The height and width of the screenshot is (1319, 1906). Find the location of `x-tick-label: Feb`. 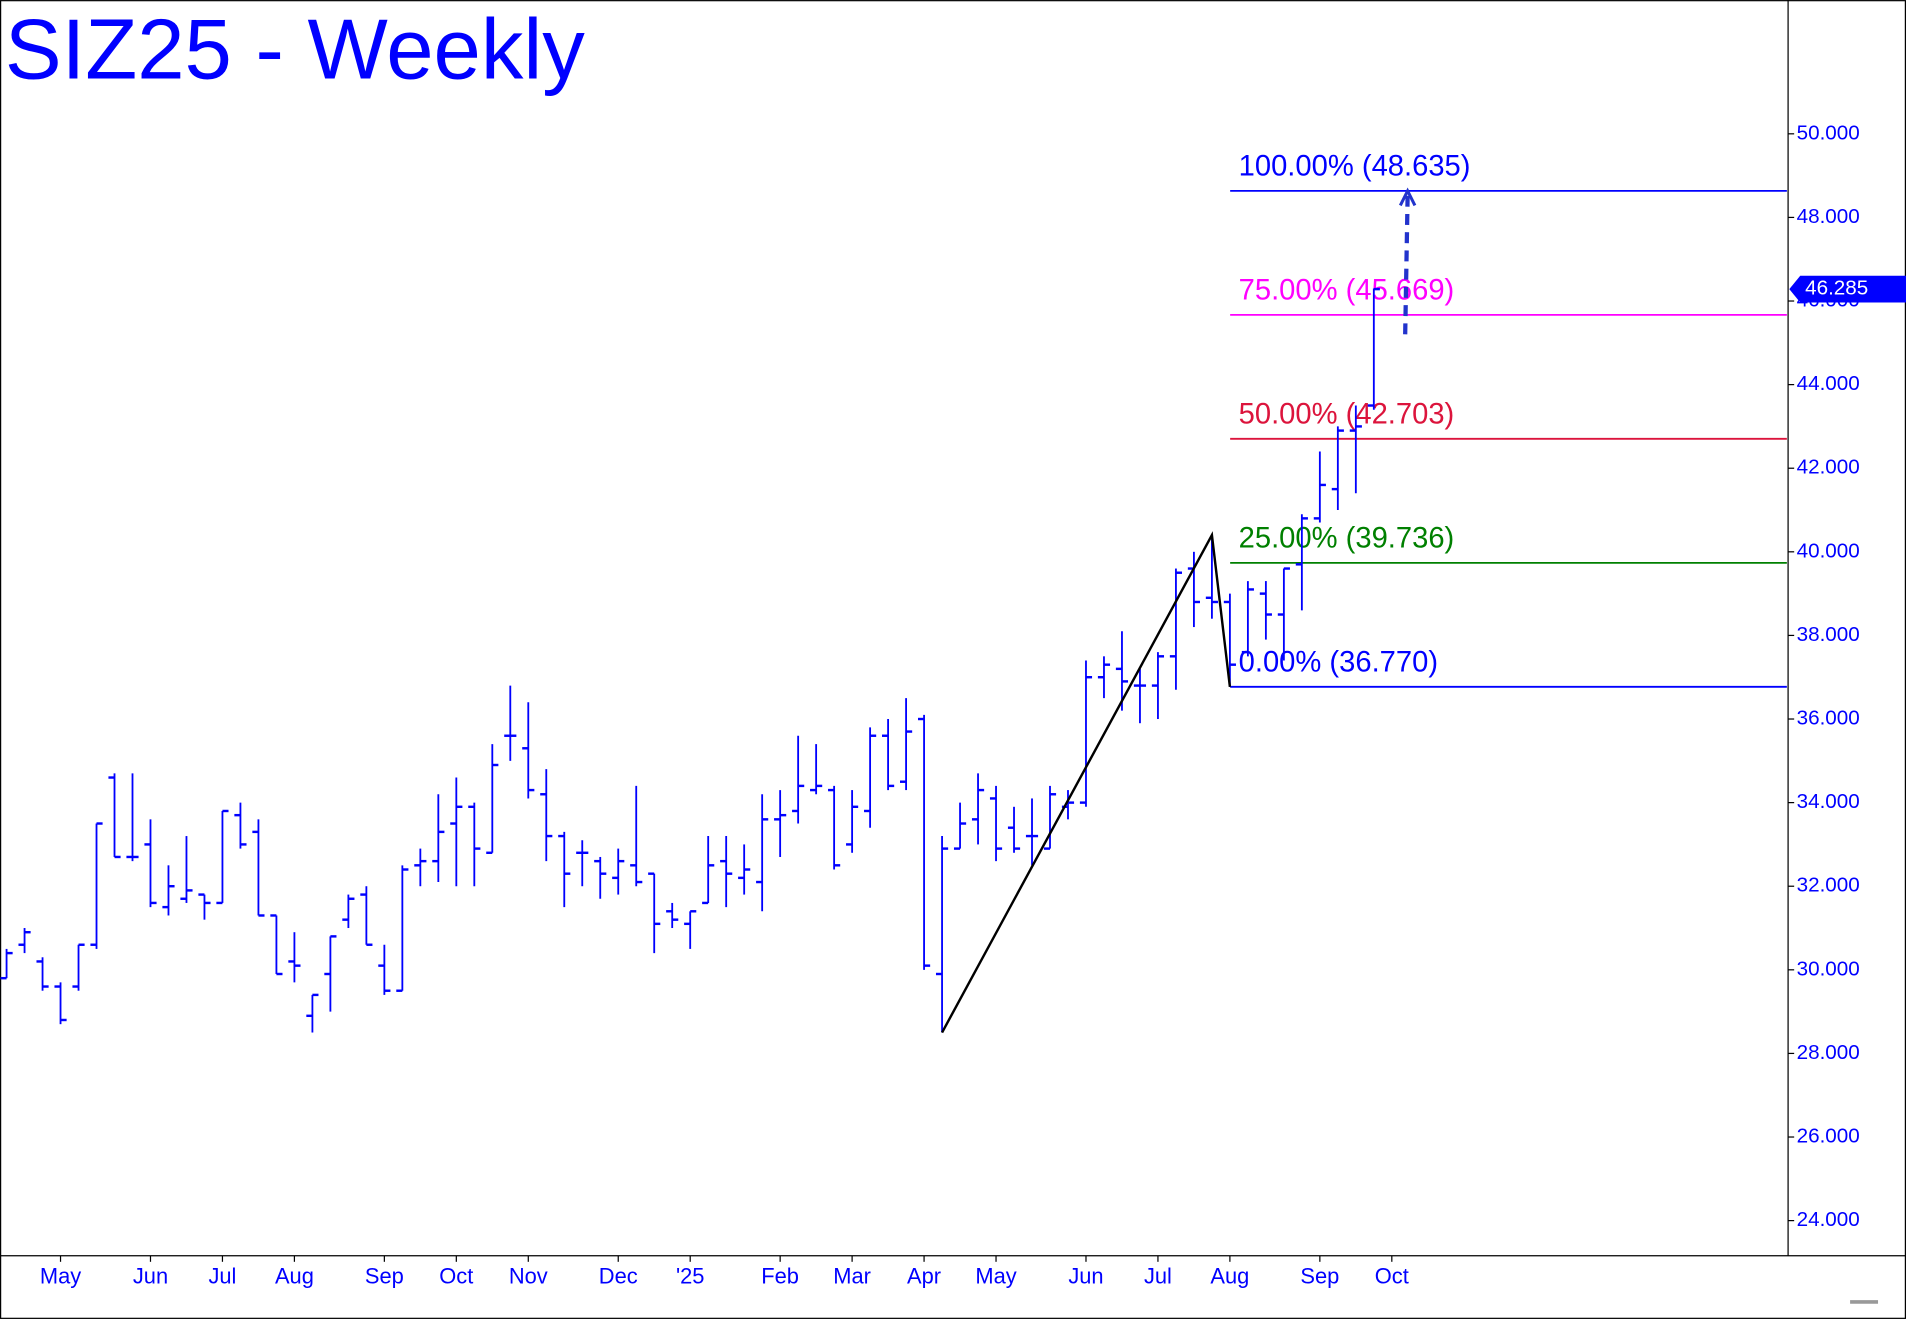

x-tick-label: Feb is located at coordinates (780, 1275).